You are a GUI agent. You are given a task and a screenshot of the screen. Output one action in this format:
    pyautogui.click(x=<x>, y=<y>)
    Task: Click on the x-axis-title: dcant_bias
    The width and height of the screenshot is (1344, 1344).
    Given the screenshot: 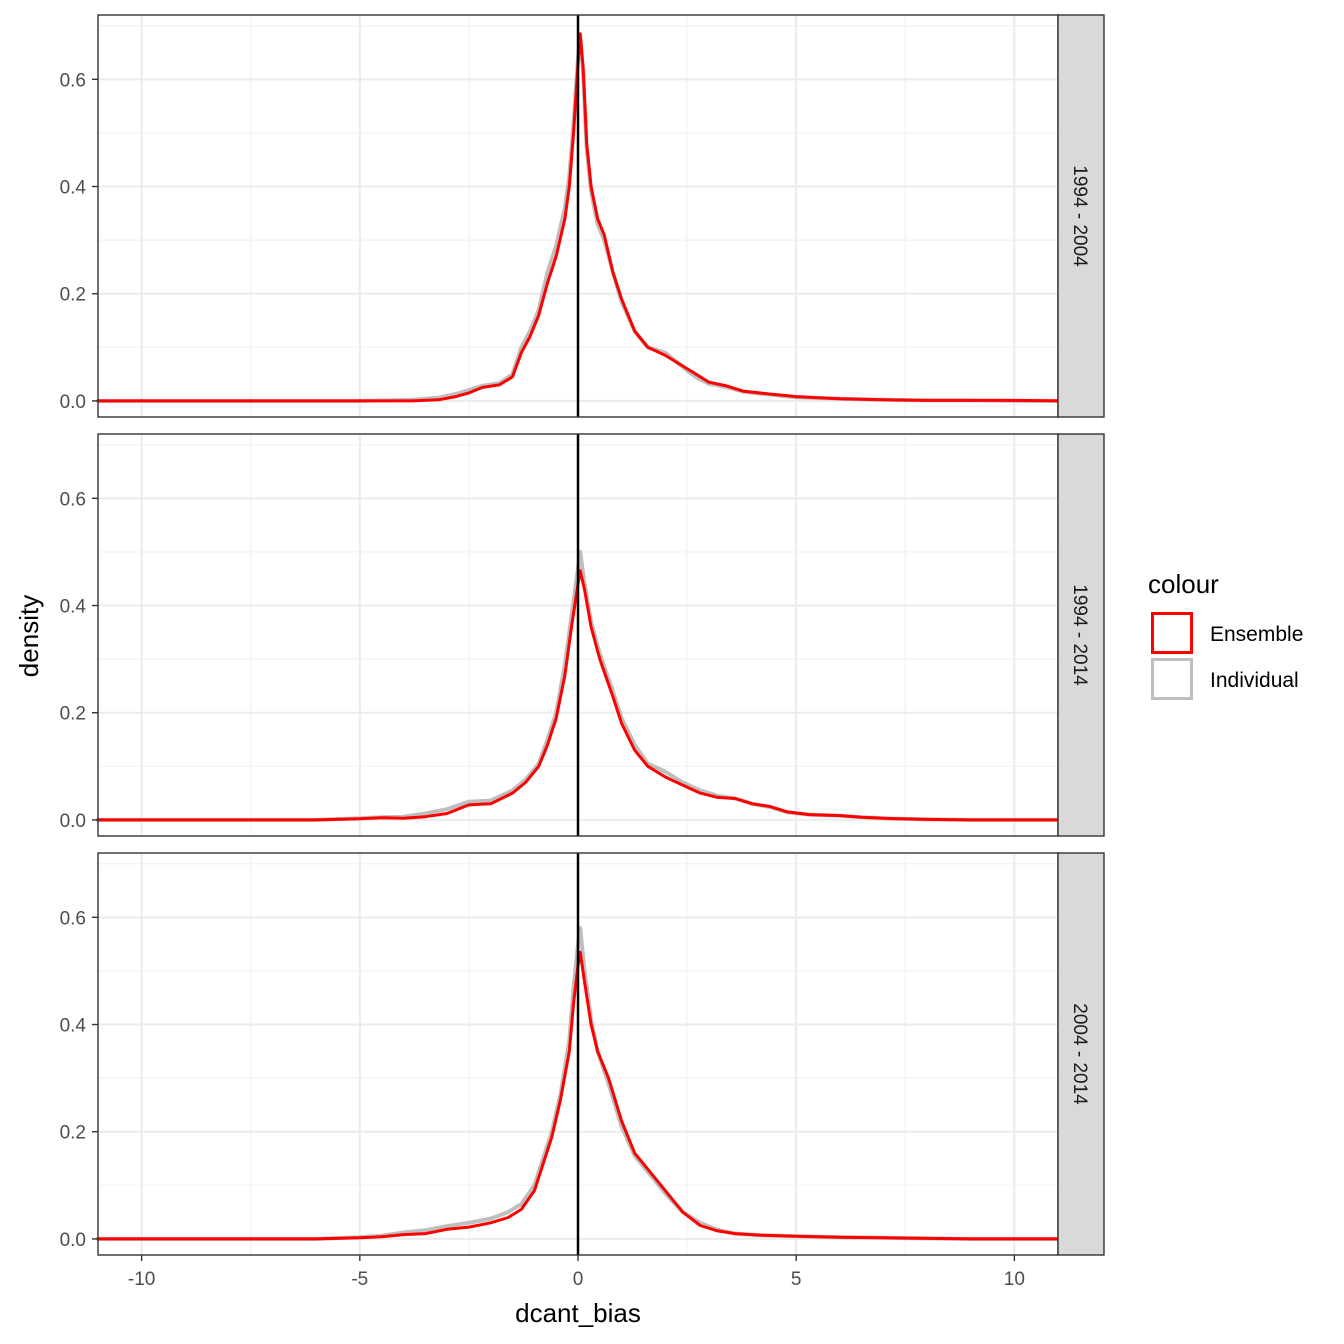 What is the action you would take?
    pyautogui.click(x=578, y=1313)
    